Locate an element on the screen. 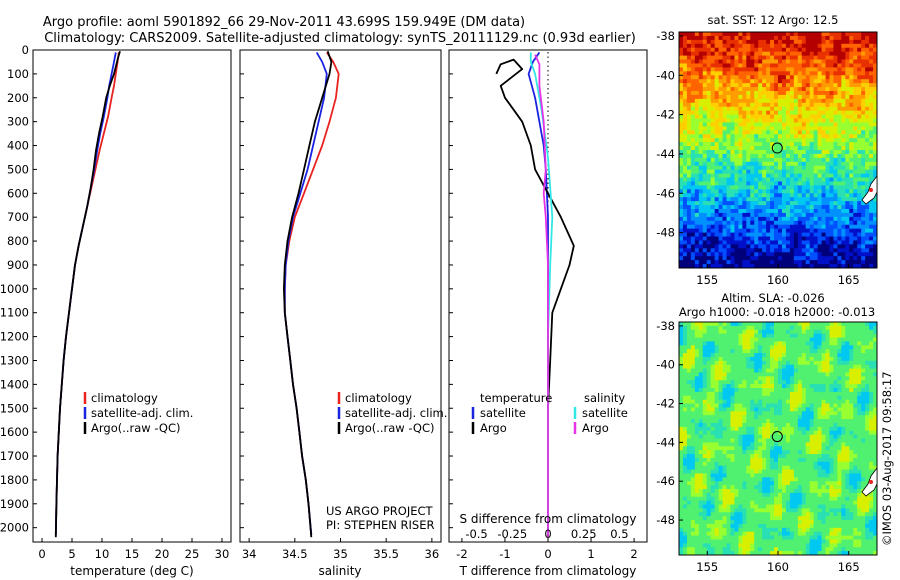 This screenshot has width=900, height=580. legend-label-argo: Argo(..raw -QC) is located at coordinates (136, 428).